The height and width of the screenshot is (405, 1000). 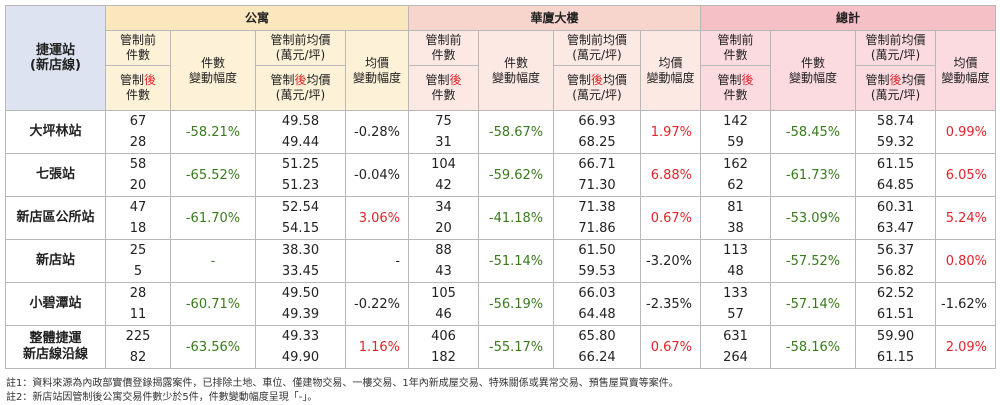 What do you see at coordinates (555, 18) in the screenshot?
I see `group-header: 華廈大樓` at bounding box center [555, 18].